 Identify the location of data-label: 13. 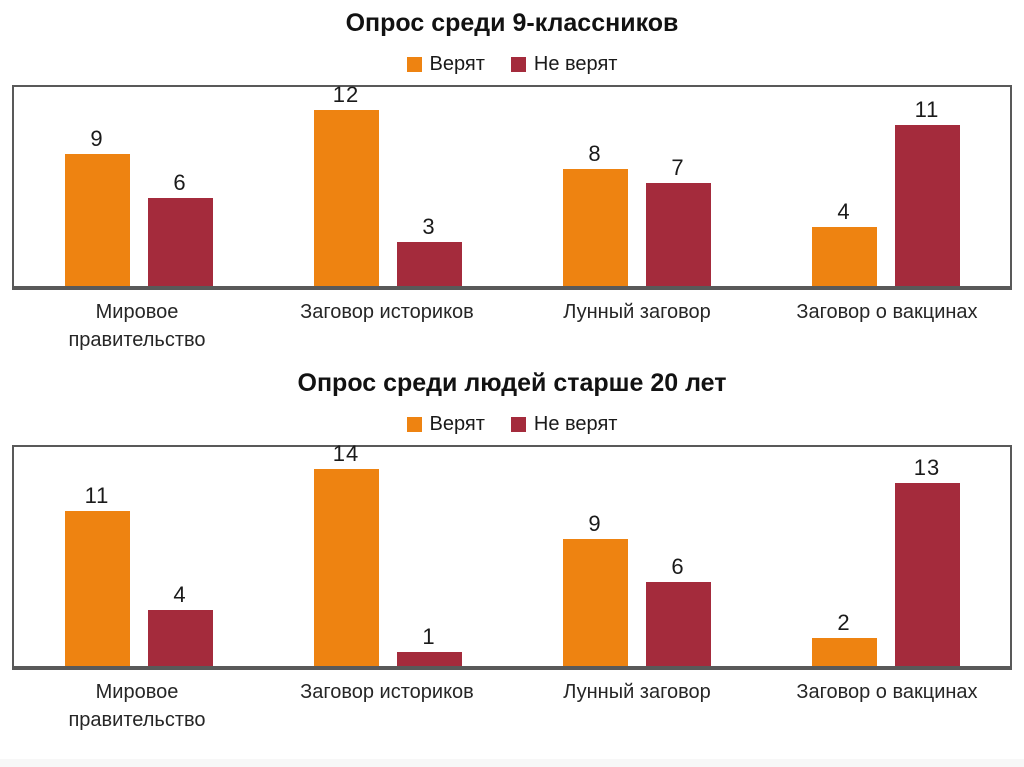
(927, 467).